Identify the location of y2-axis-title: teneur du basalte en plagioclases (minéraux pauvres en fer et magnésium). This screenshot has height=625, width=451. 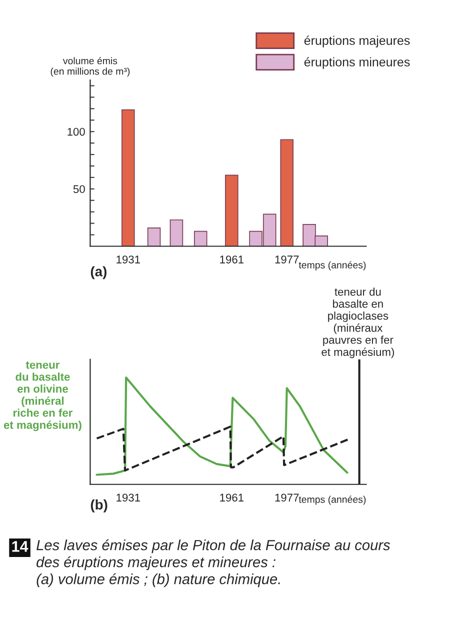
(358, 323).